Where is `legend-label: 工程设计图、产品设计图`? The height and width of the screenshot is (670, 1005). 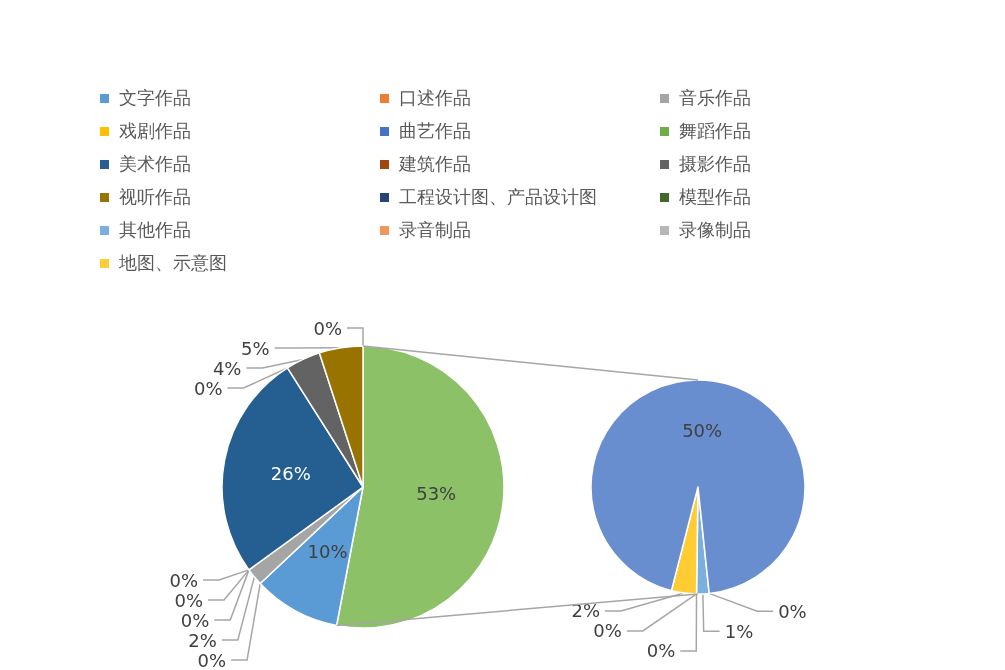 legend-label: 工程设计图、产品设计图 is located at coordinates (498, 197).